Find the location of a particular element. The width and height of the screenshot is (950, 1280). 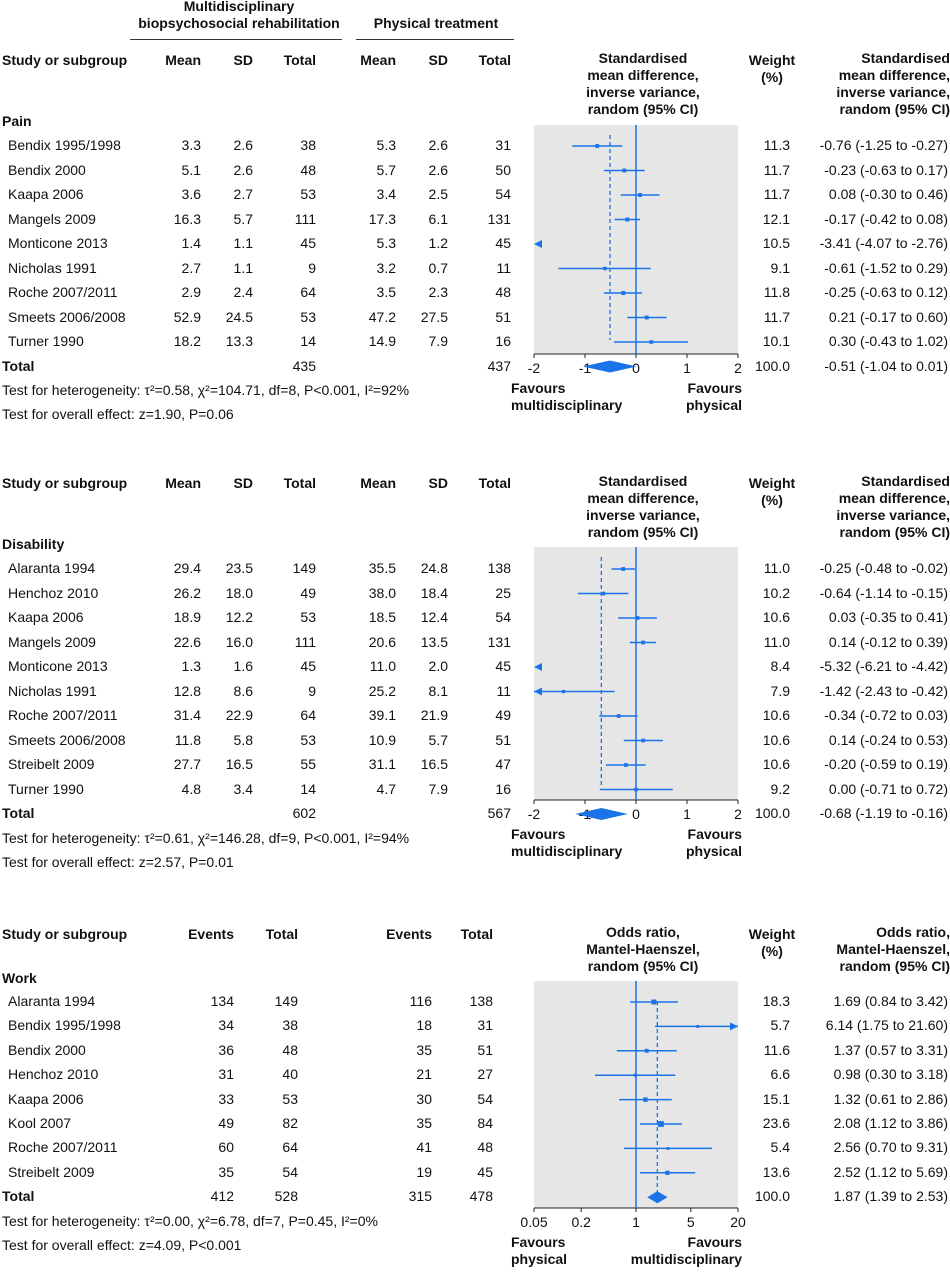

data-cell: 64 is located at coordinates (308, 715).